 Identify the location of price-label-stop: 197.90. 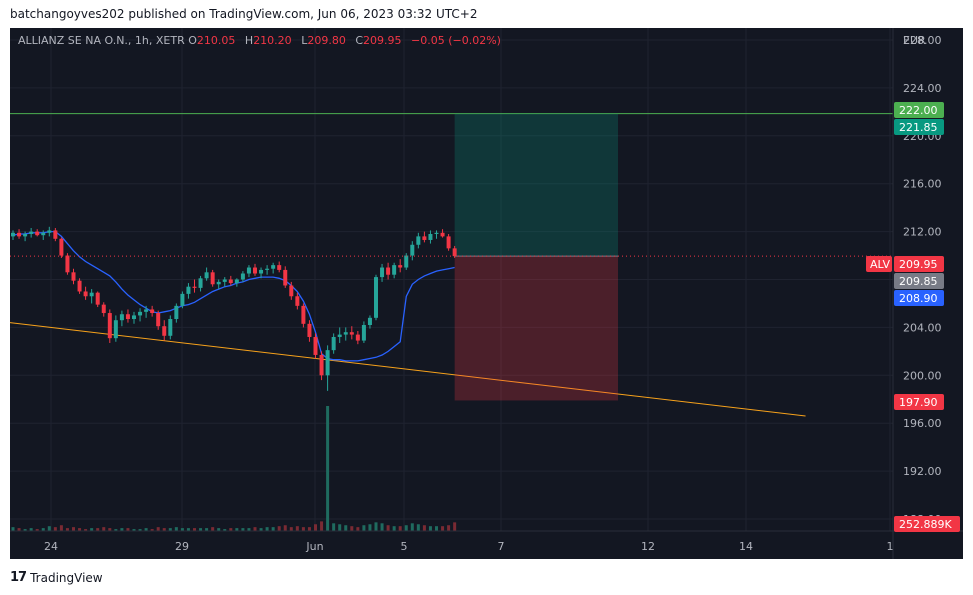
(918, 402).